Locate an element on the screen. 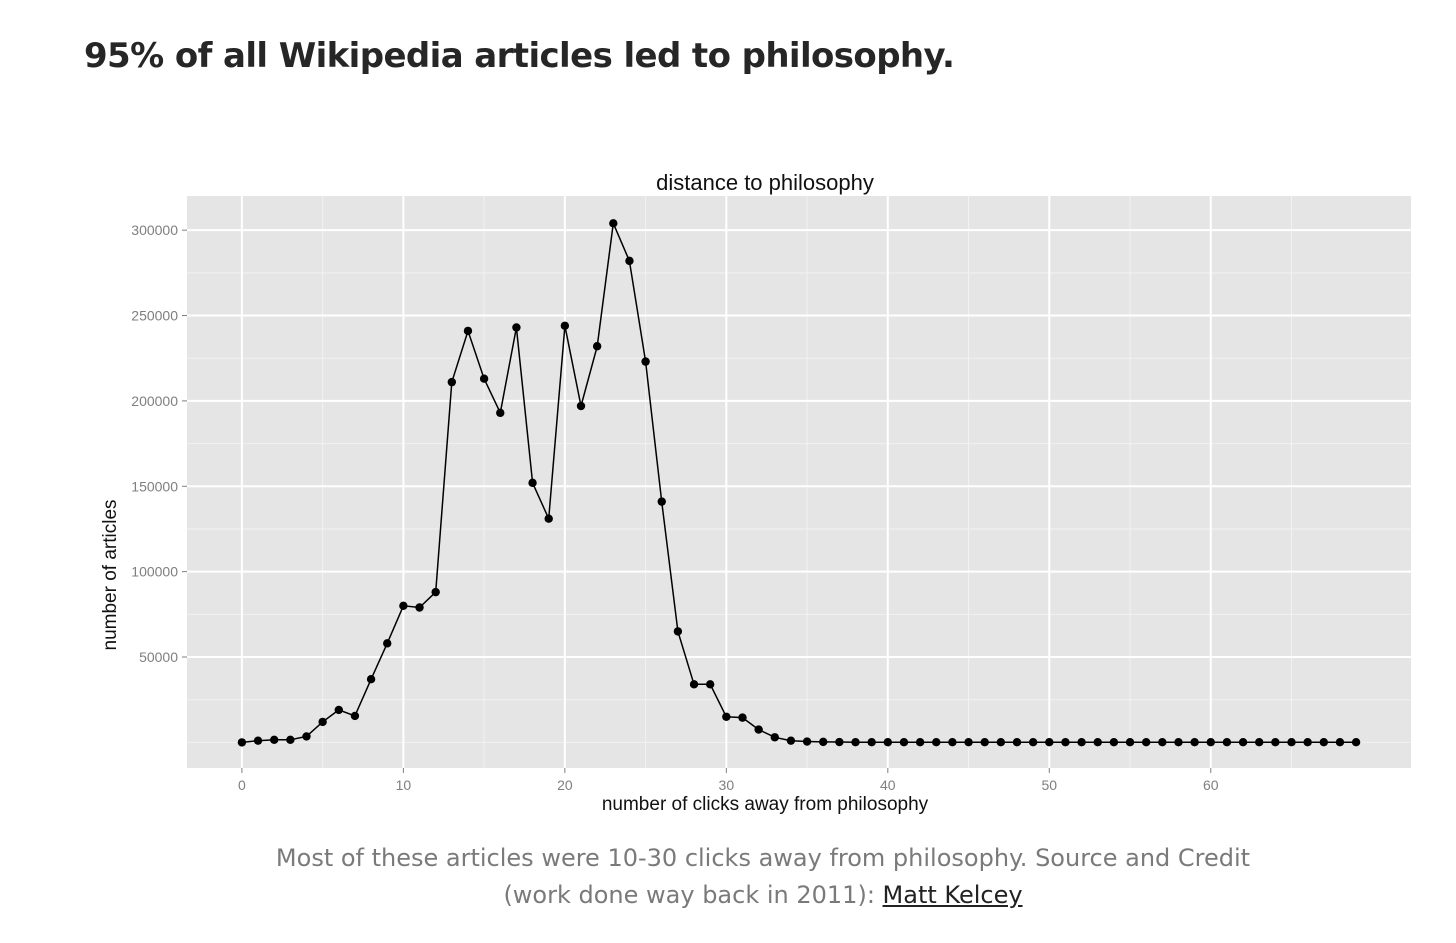  x-axis-title: number of clicks away from philosophy is located at coordinates (765, 804).